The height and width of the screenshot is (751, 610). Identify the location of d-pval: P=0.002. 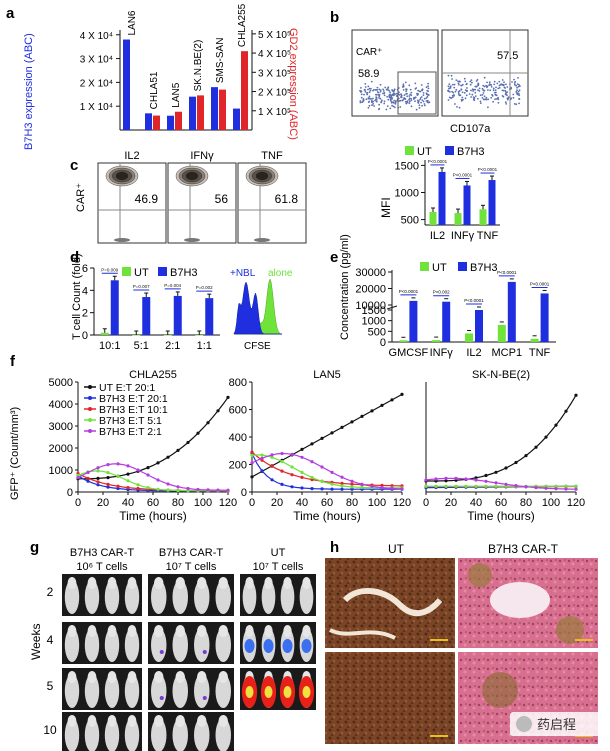
(204, 287).